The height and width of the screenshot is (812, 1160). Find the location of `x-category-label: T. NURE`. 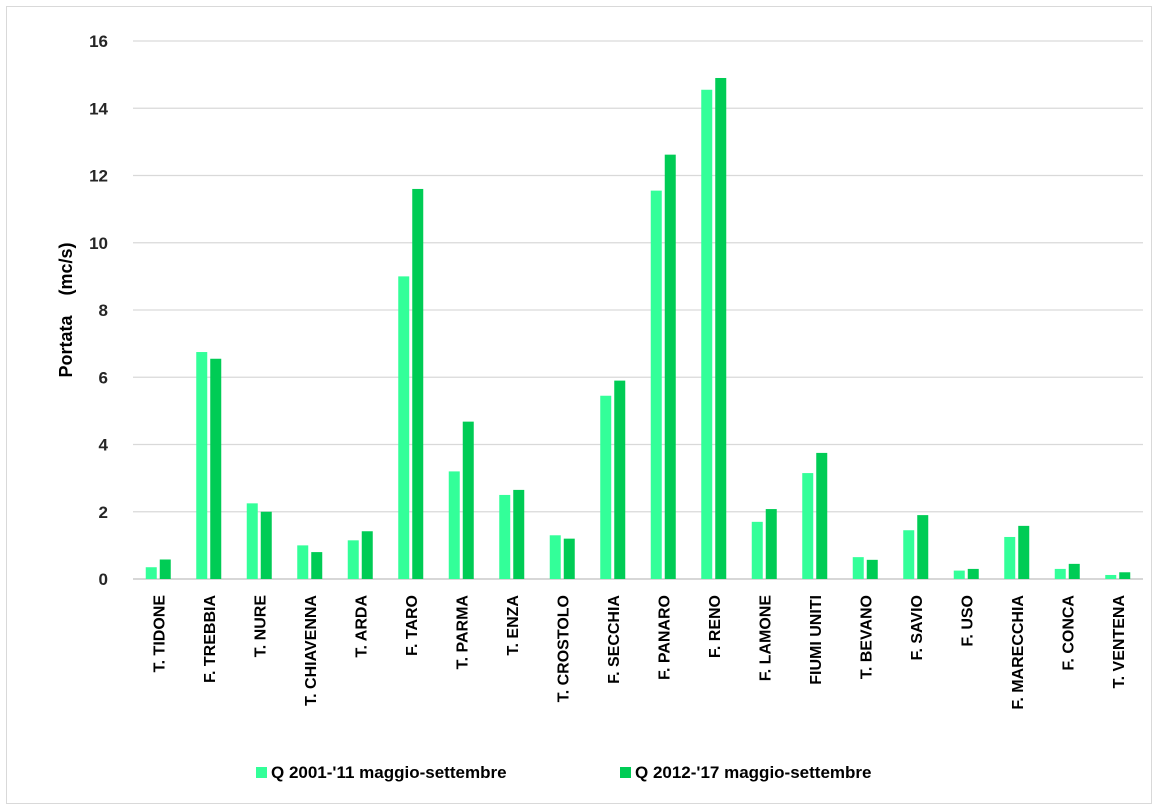

x-category-label: T. NURE is located at coordinates (260, 626).